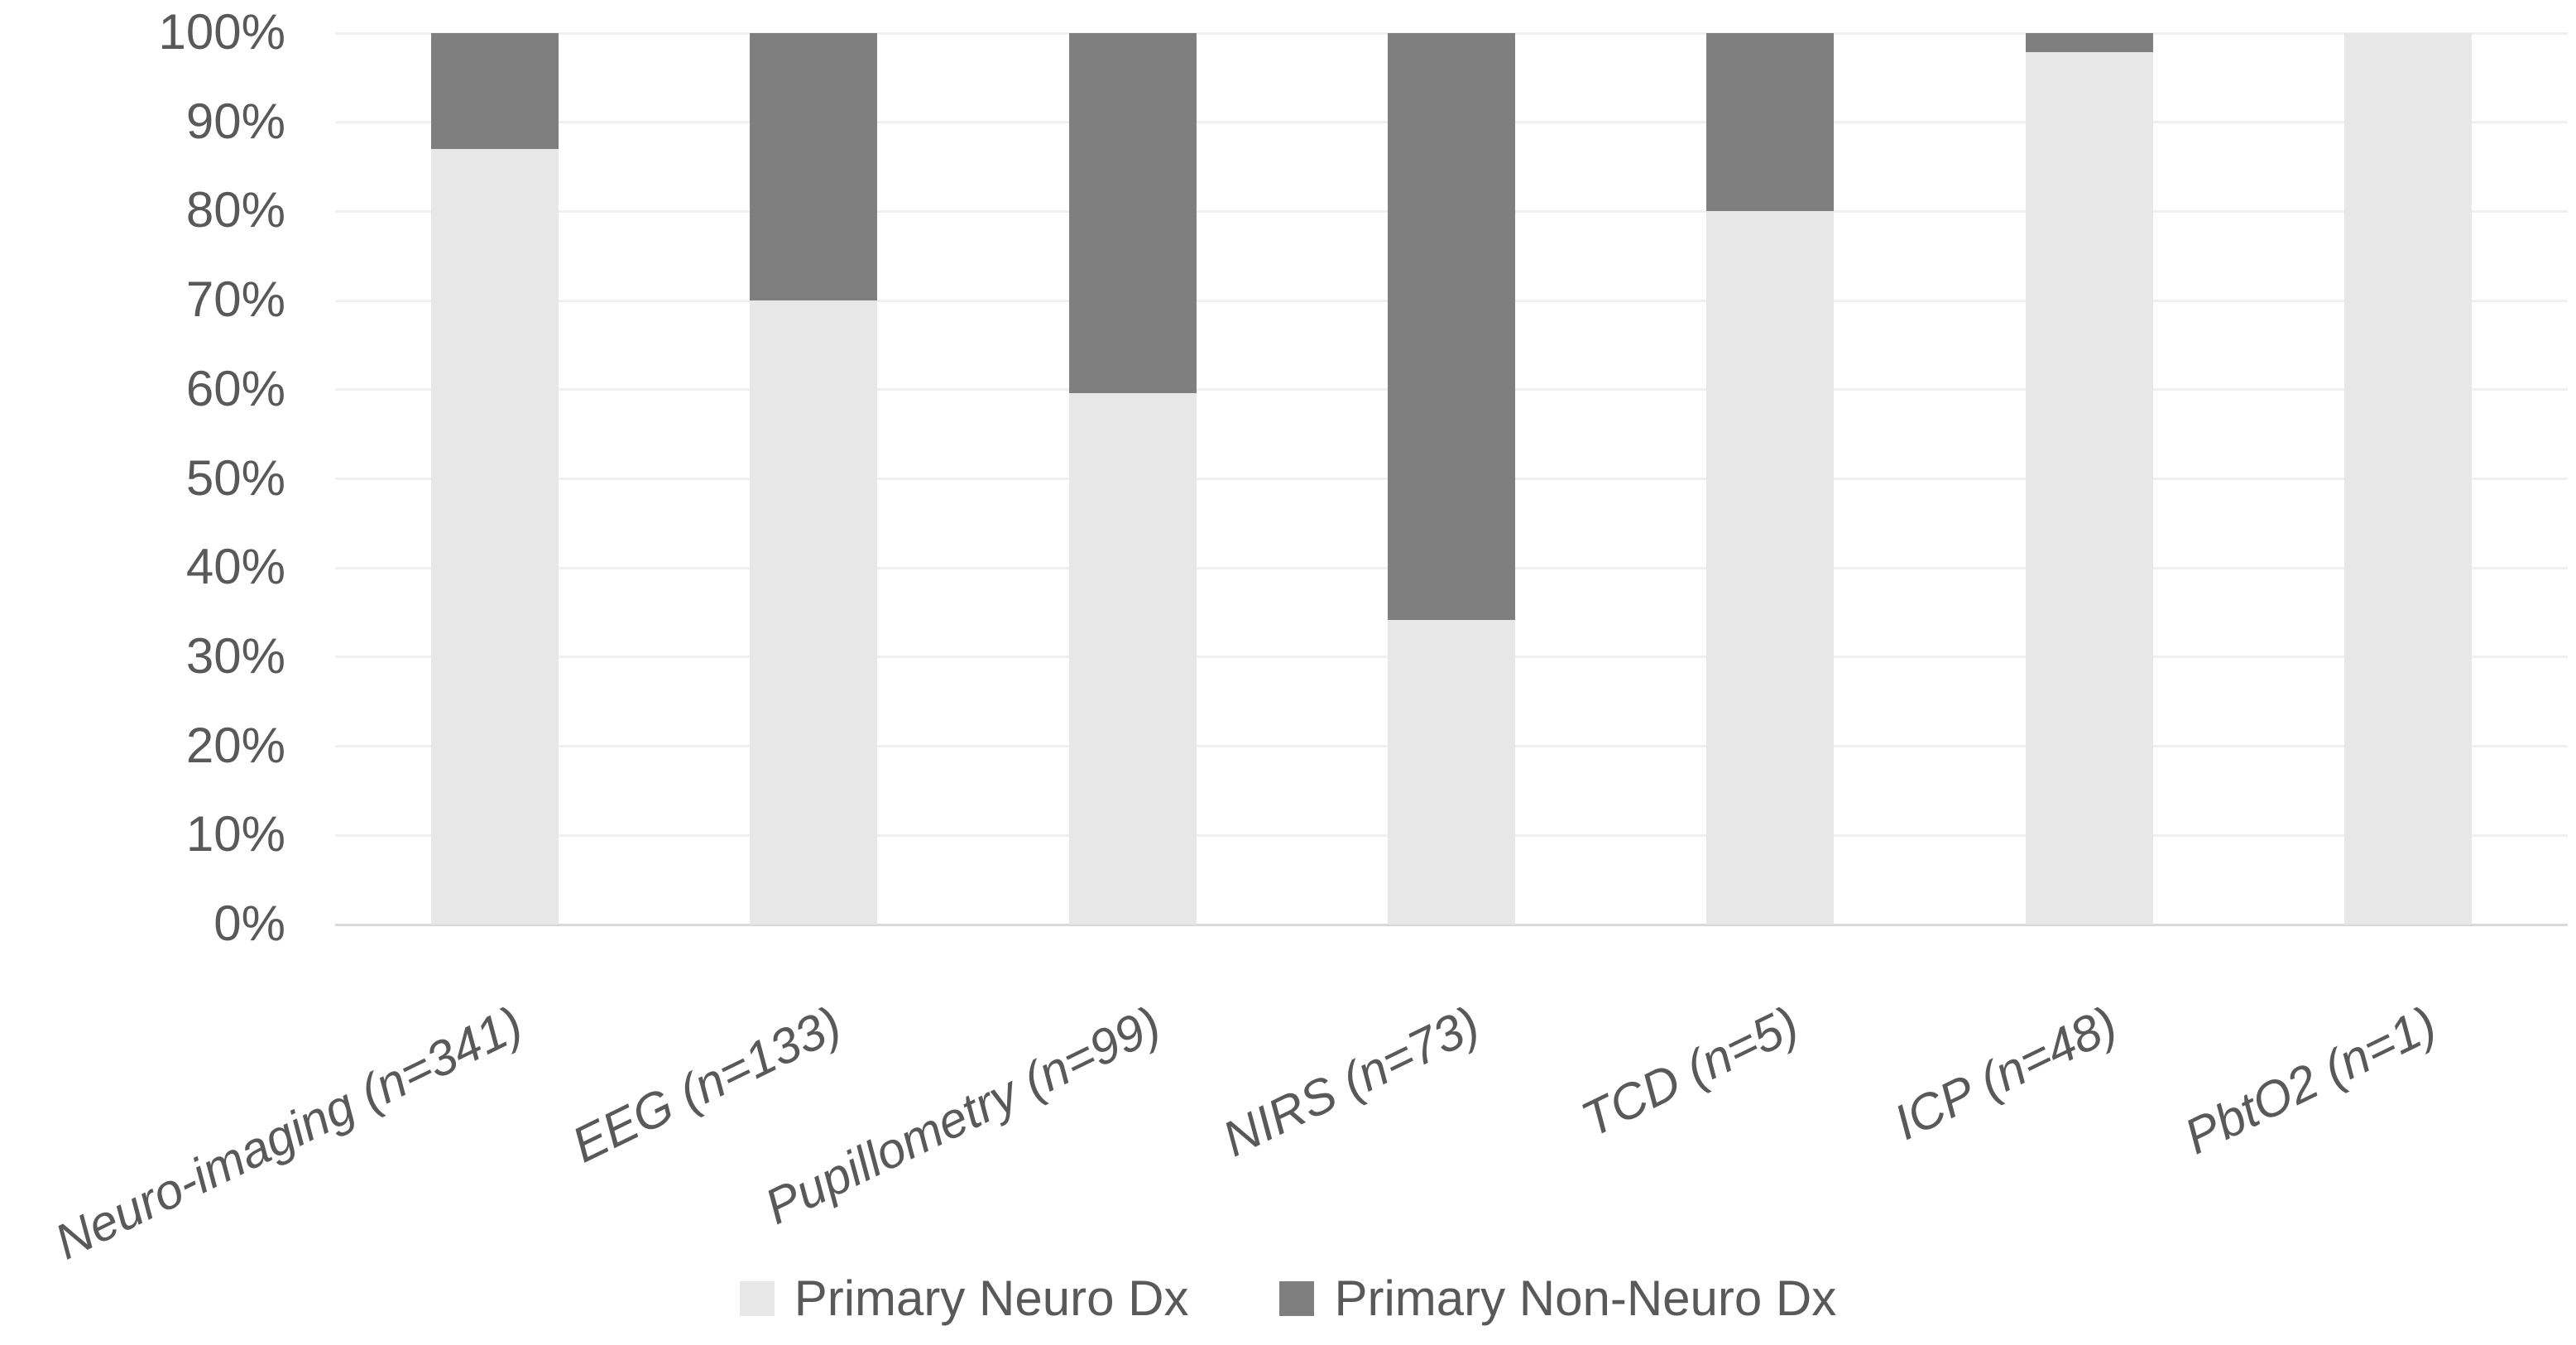 This screenshot has height=1345, width=2576. Describe the element at coordinates (235, 121) in the screenshot. I see `y-axis-tick-label: 90%` at that location.